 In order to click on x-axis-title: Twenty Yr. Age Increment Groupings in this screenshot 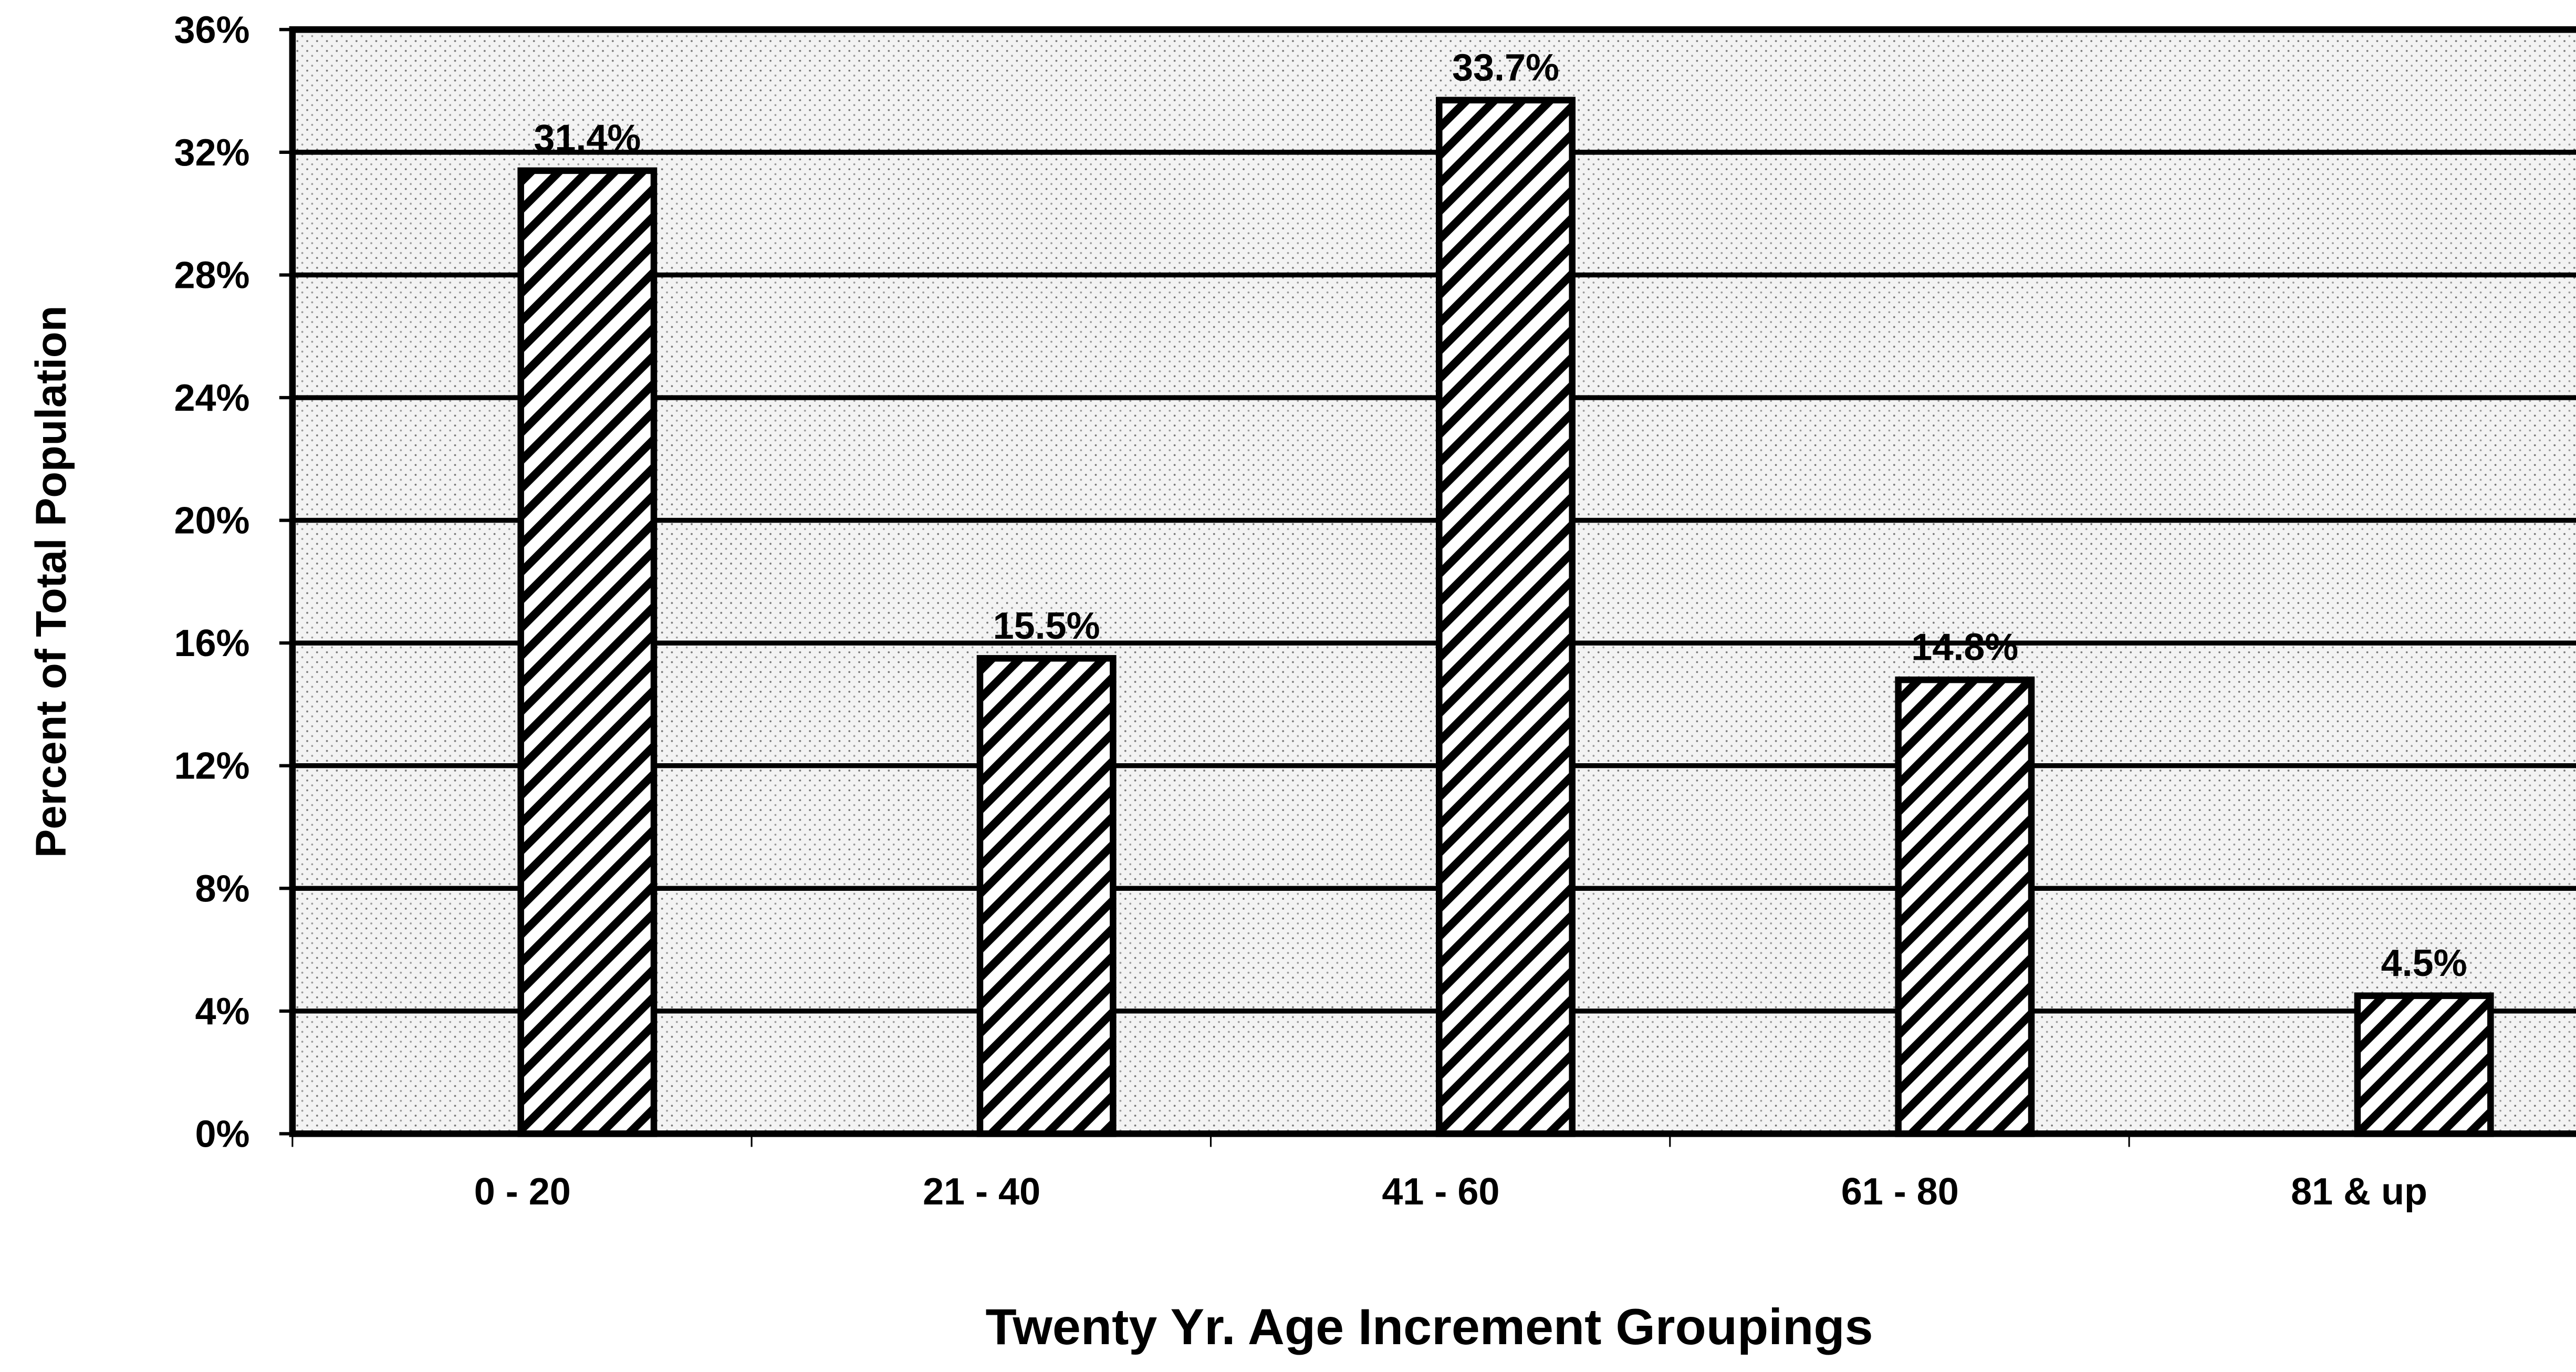, I will do `click(1429, 1326)`.